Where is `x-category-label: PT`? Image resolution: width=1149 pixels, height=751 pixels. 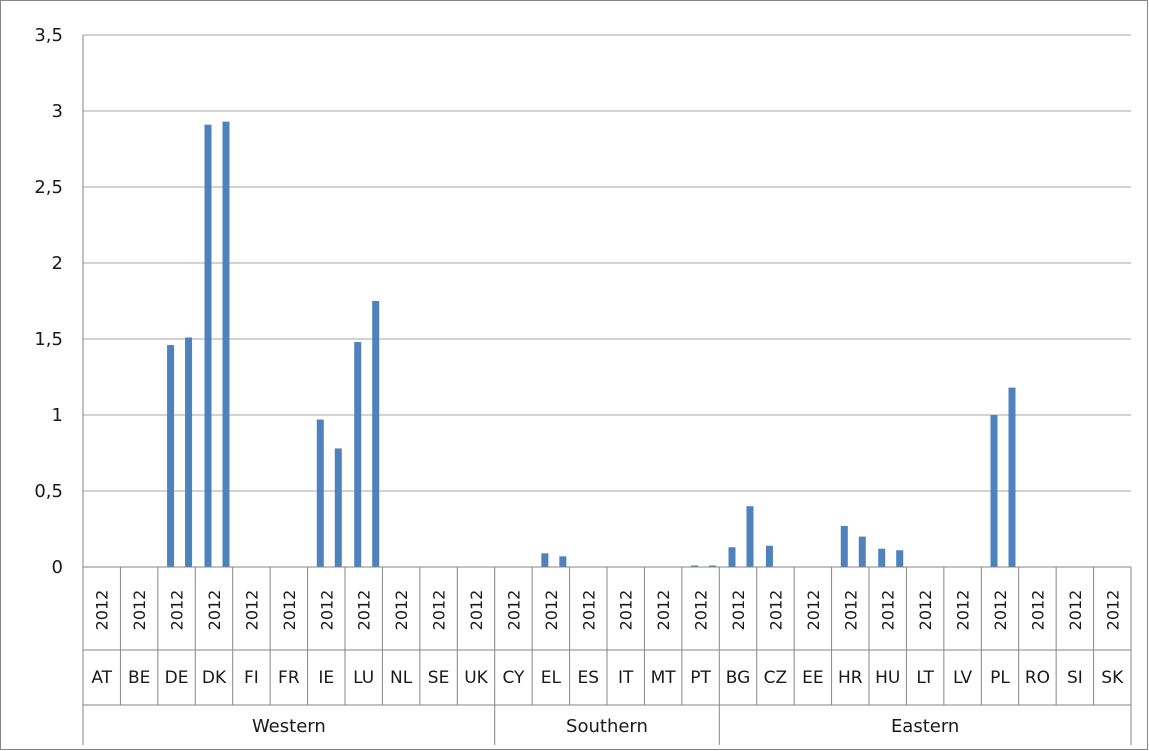 x-category-label: PT is located at coordinates (700, 678).